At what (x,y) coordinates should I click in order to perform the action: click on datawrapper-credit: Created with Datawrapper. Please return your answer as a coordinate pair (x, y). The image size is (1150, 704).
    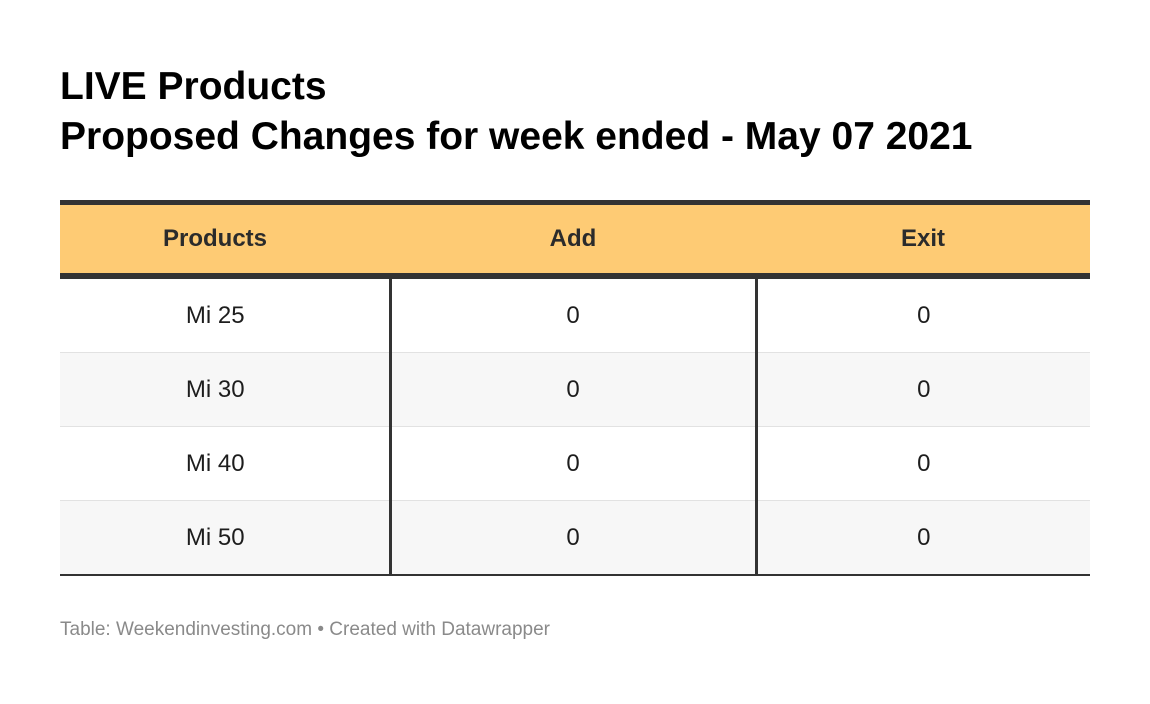
    Looking at the image, I should click on (440, 629).